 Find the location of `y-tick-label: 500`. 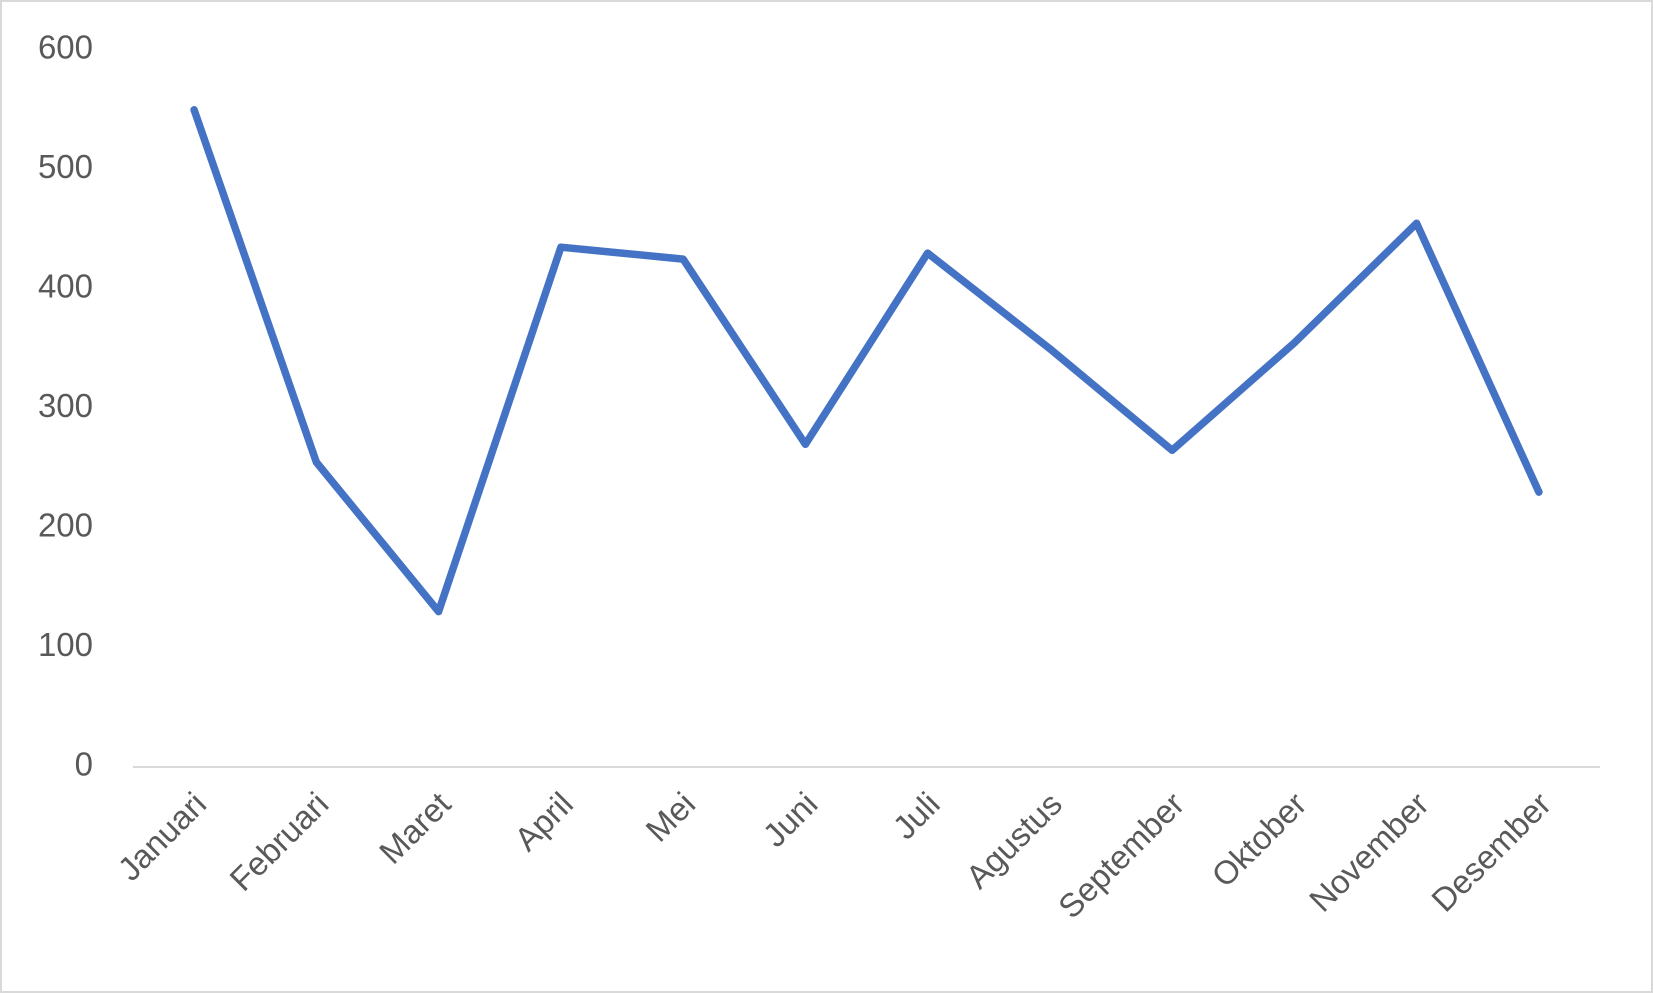

y-tick-label: 500 is located at coordinates (65, 166).